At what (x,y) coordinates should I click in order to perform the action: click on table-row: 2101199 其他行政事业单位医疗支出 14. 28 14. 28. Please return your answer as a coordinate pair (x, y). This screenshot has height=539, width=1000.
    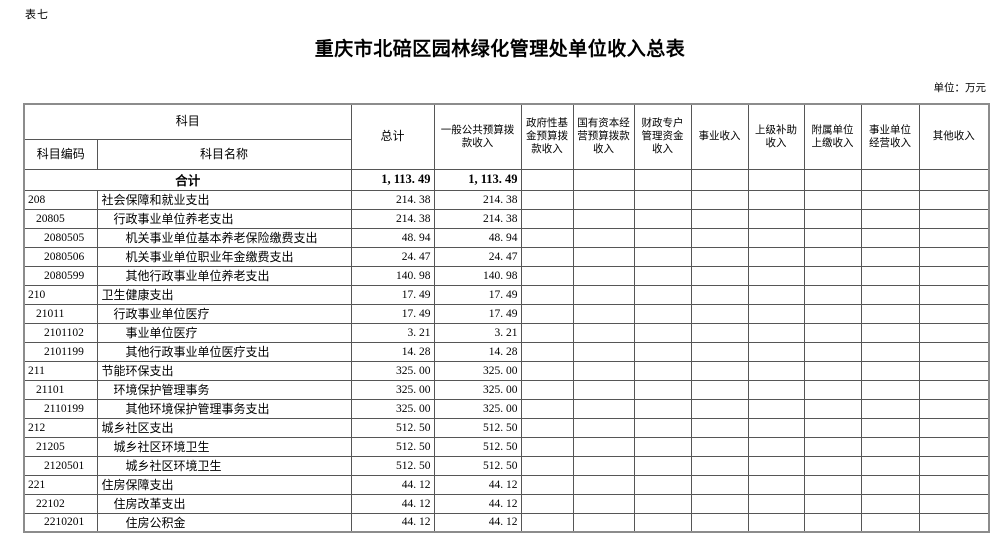
    Looking at the image, I should click on (506, 351).